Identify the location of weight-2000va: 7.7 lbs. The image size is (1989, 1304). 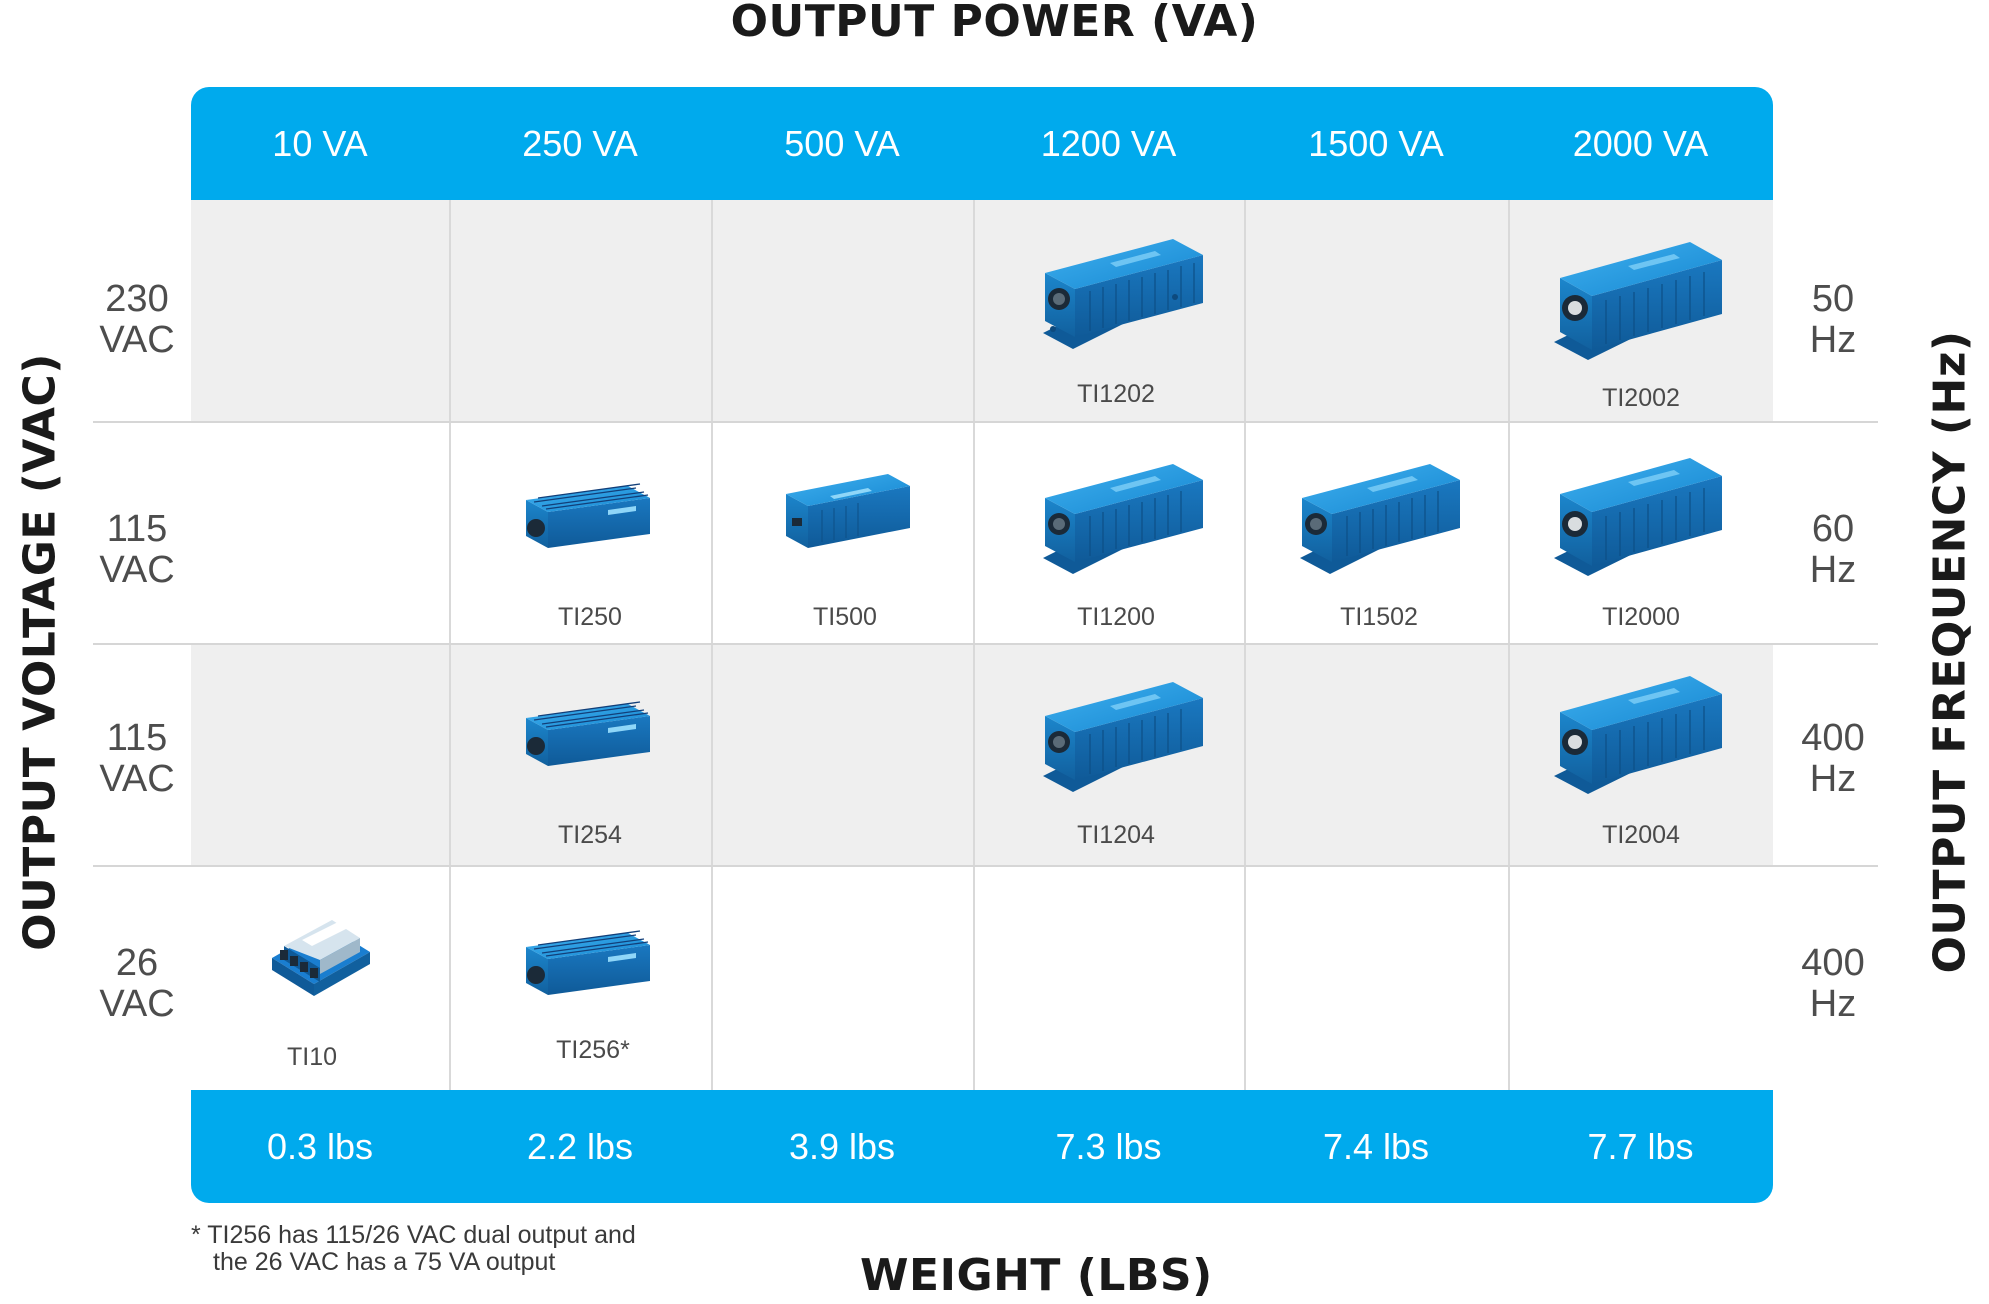
(1640, 1146).